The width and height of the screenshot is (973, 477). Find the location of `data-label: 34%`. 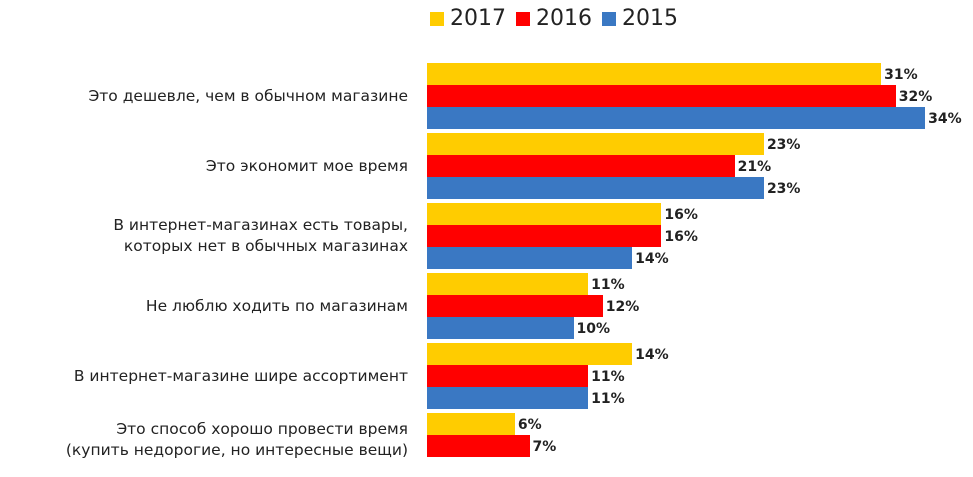

data-label: 34% is located at coordinates (945, 119).